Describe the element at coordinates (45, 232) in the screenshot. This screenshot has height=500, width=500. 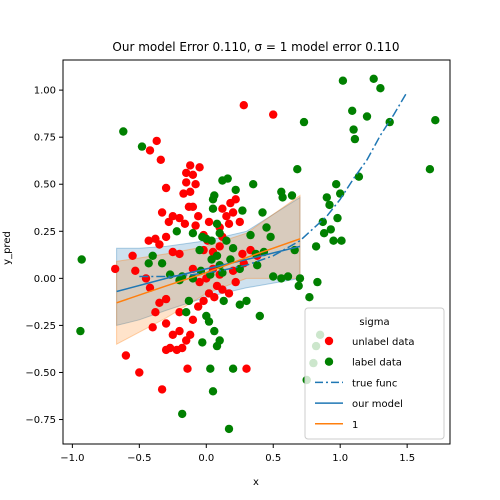
I see `y-tick-label: 0.25` at that location.